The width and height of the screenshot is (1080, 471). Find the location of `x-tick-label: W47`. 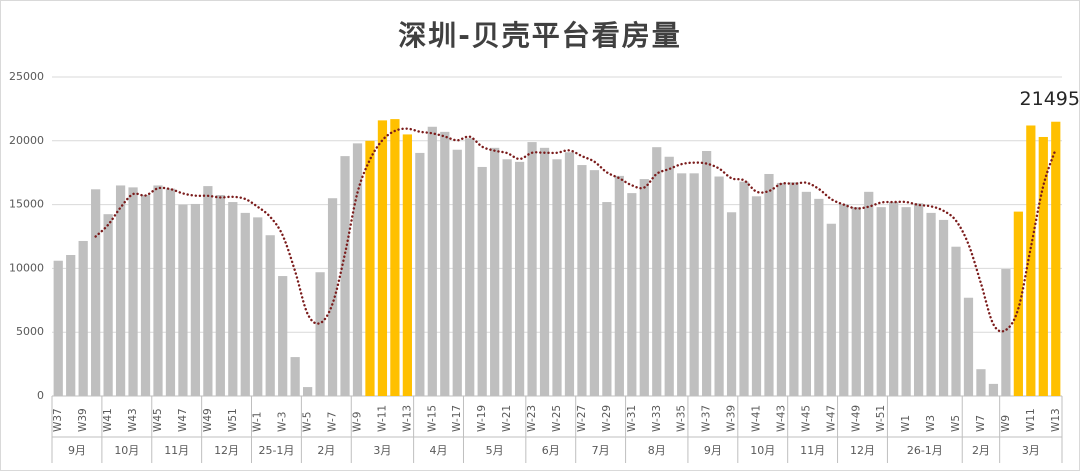

x-tick-label: W47 is located at coordinates (183, 420).